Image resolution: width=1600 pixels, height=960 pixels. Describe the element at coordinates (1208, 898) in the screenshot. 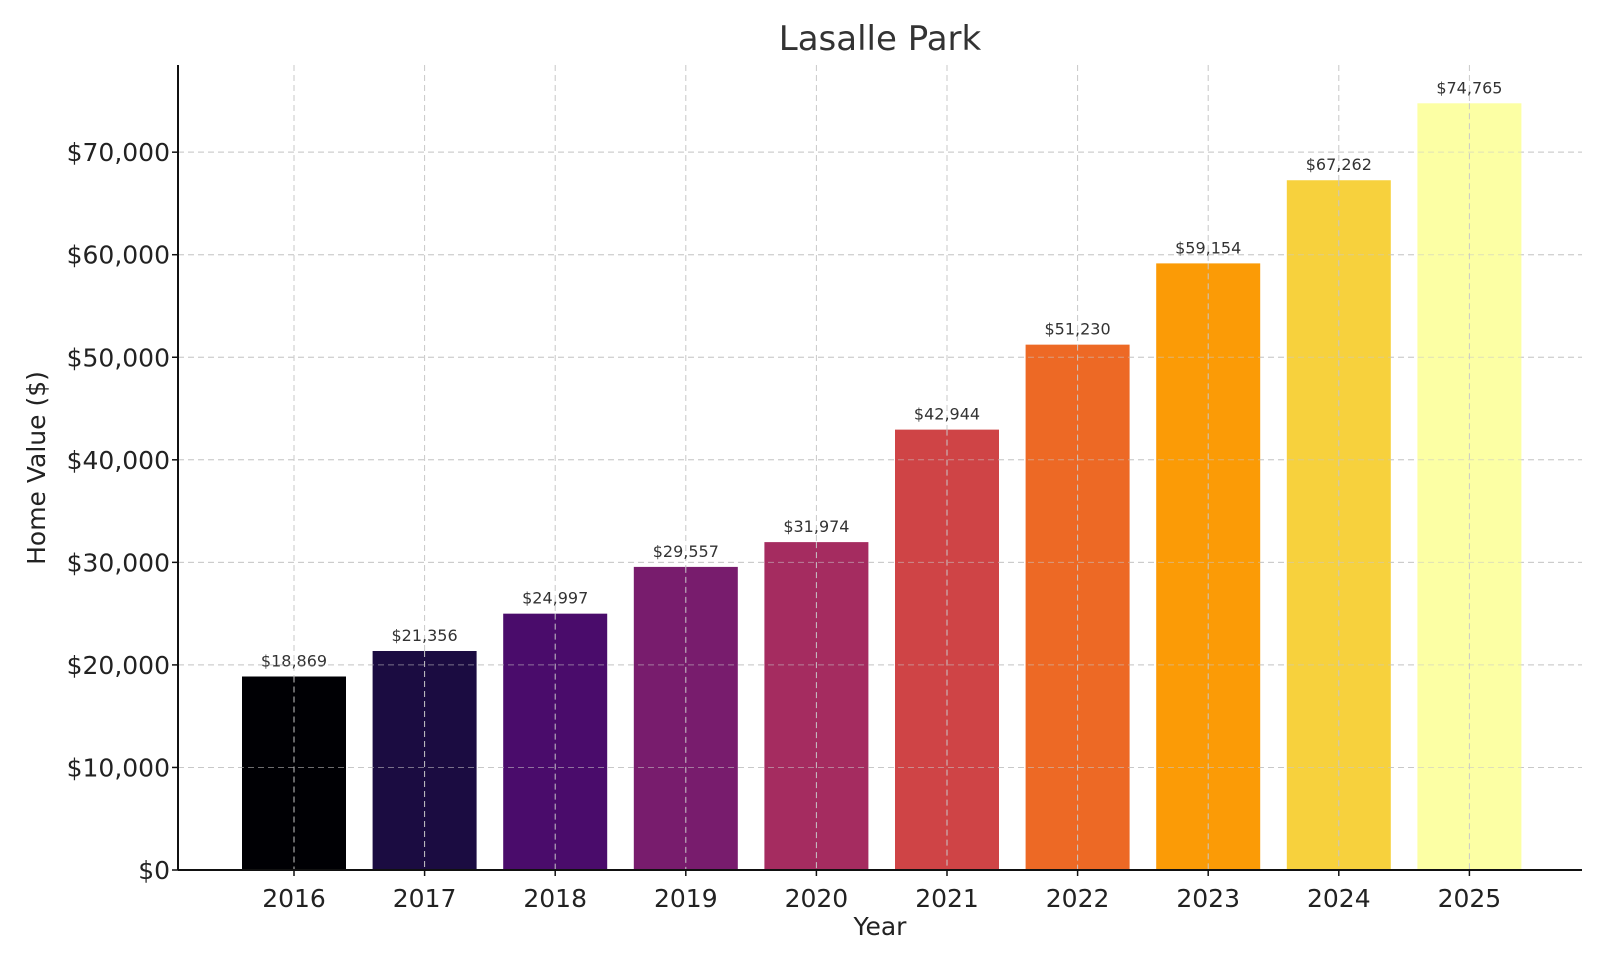

I see `x-tick-label: 2023` at that location.